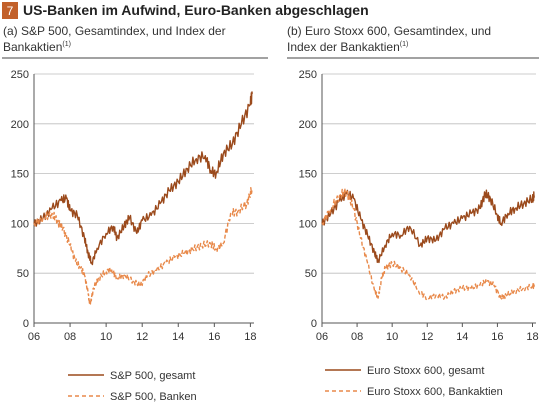 Image resolution: width=541 pixels, height=407 pixels. What do you see at coordinates (347, 47) in the screenshot?
I see `panel-b-title-line2: Index der Bankaktien(1)` at bounding box center [347, 47].